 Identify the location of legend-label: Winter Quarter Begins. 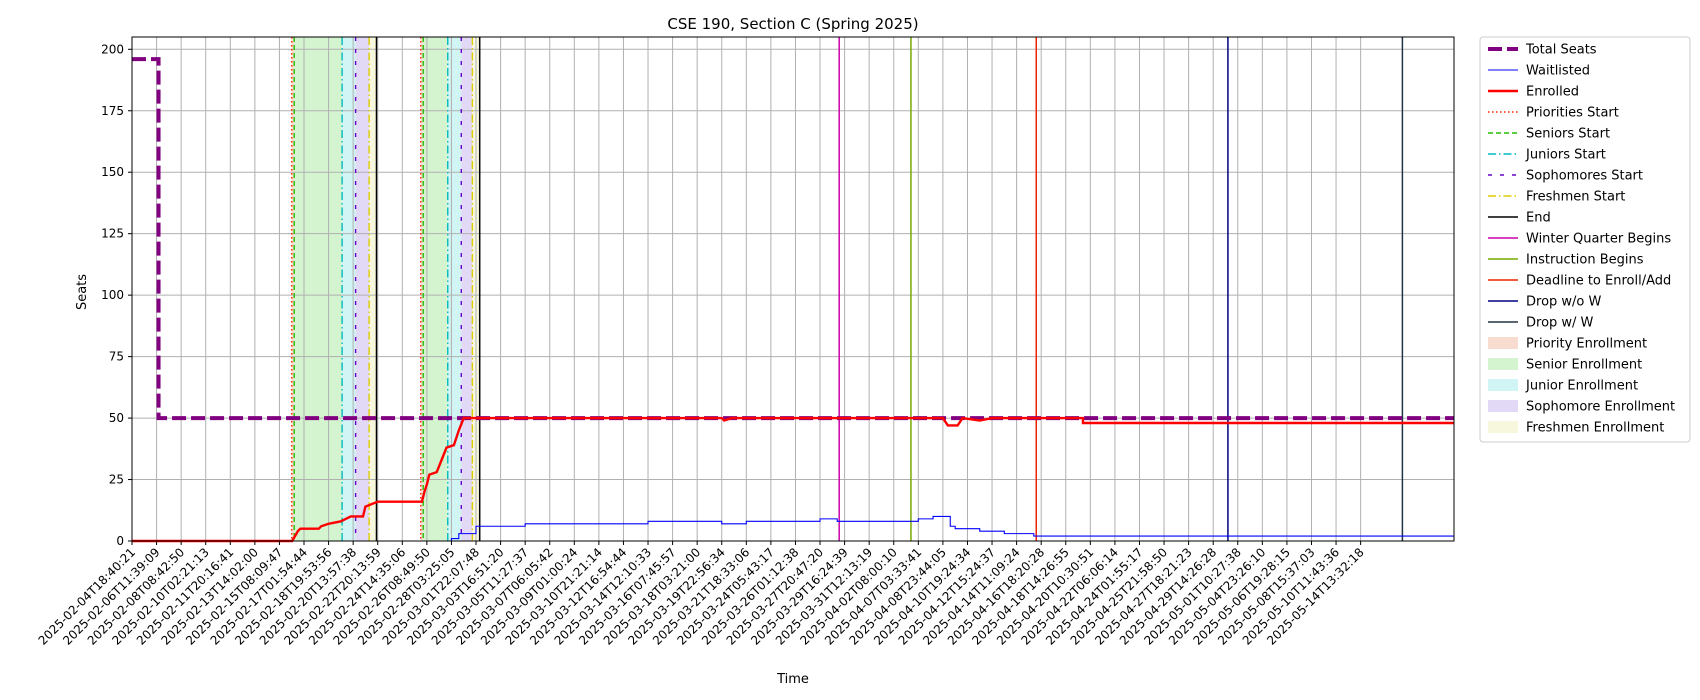
(1598, 239).